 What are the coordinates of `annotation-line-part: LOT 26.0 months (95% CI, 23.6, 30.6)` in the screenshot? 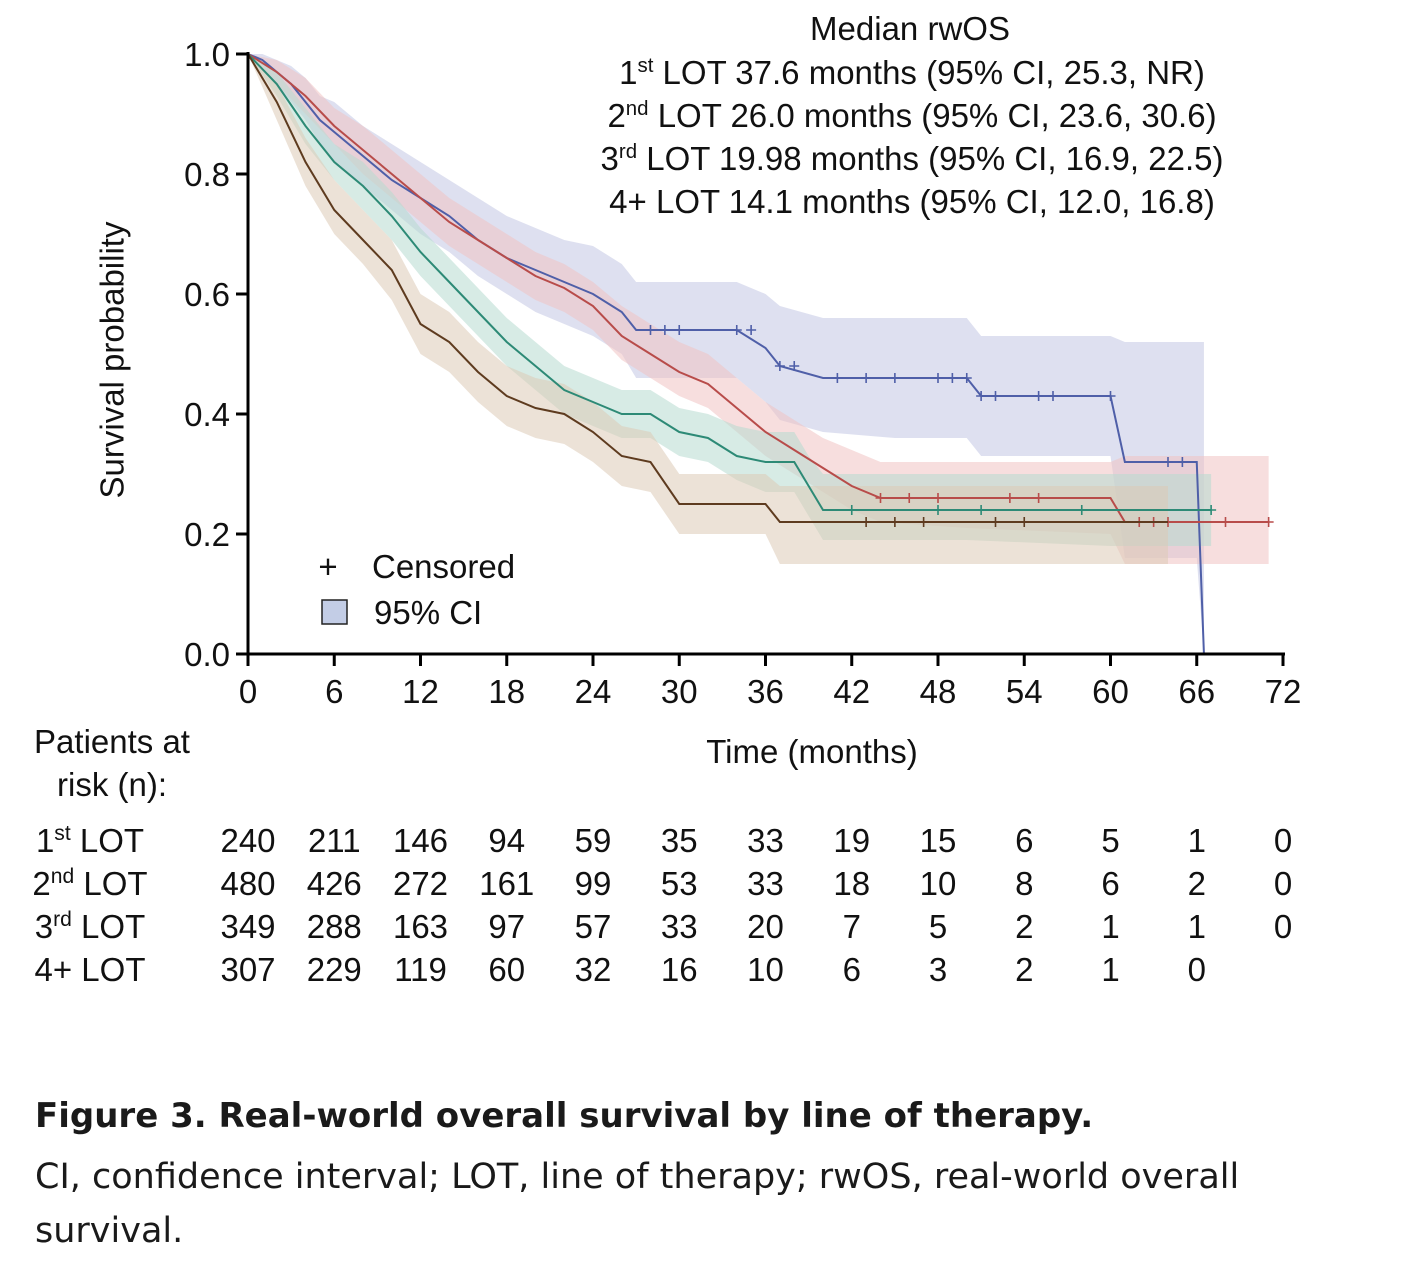 It's located at (933, 115).